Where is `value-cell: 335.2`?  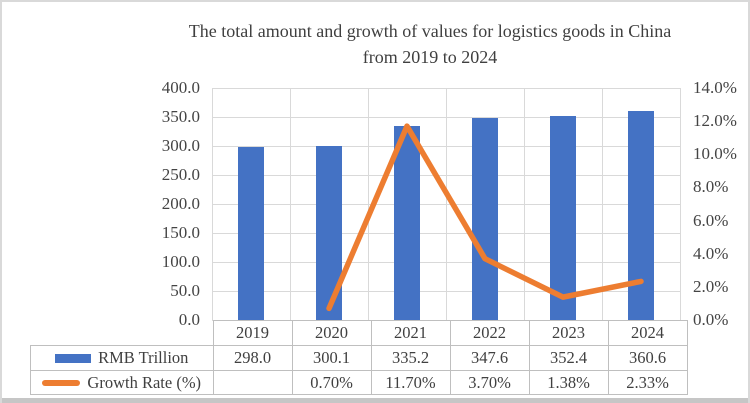
value-cell: 335.2 is located at coordinates (410, 358).